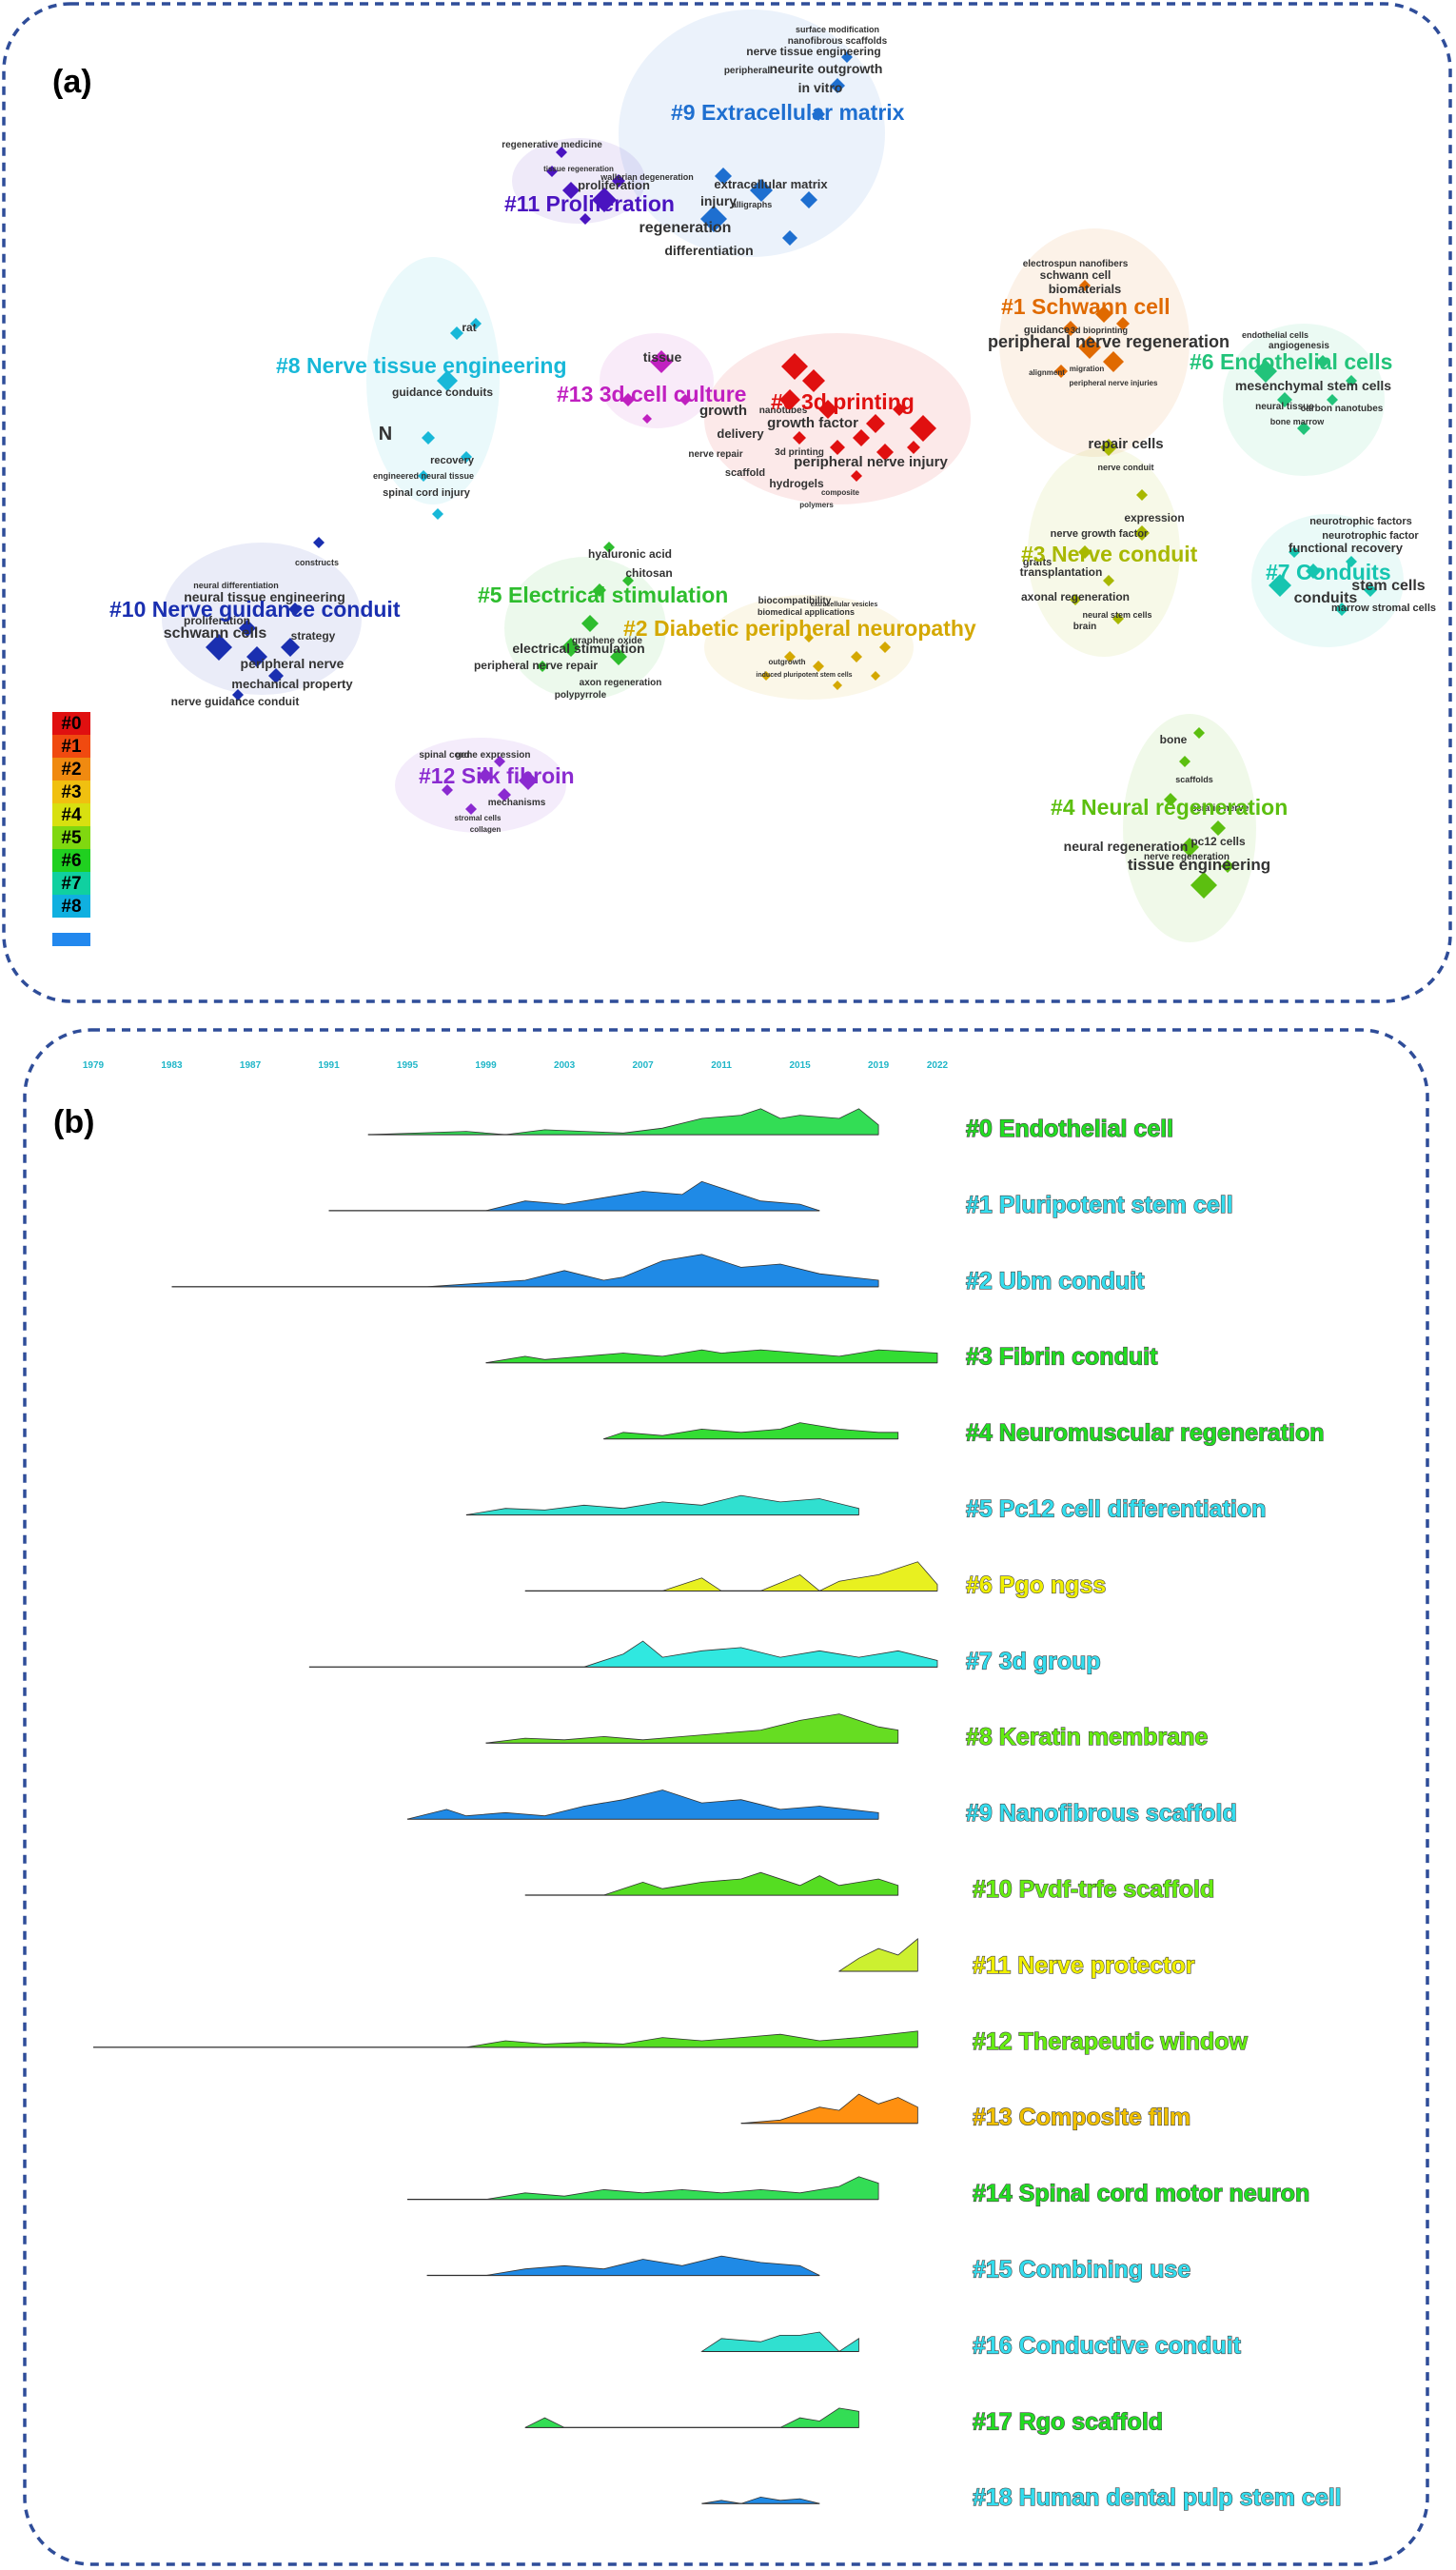 Image resolution: width=1456 pixels, height=2570 pixels. What do you see at coordinates (1346, 548) in the screenshot?
I see `term-label: functional recovery` at bounding box center [1346, 548].